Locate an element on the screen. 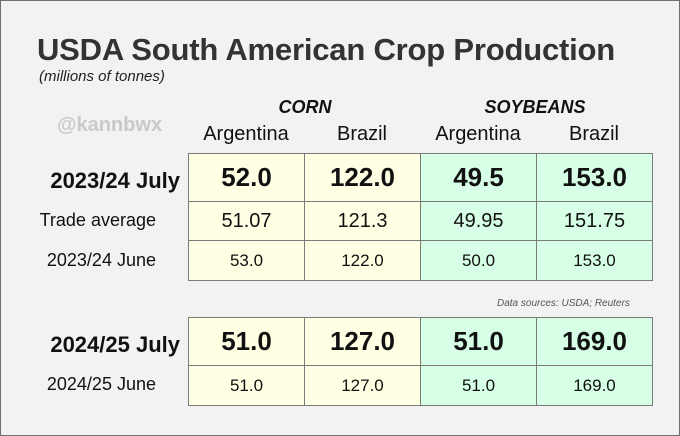 The width and height of the screenshot is (680, 436). col-header-soy-argentina: Argentina is located at coordinates (478, 134).